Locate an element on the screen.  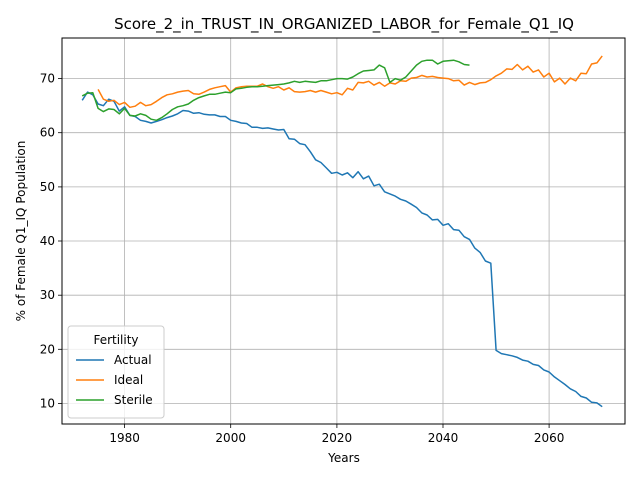
legend-title: Fertility is located at coordinates (115, 340).